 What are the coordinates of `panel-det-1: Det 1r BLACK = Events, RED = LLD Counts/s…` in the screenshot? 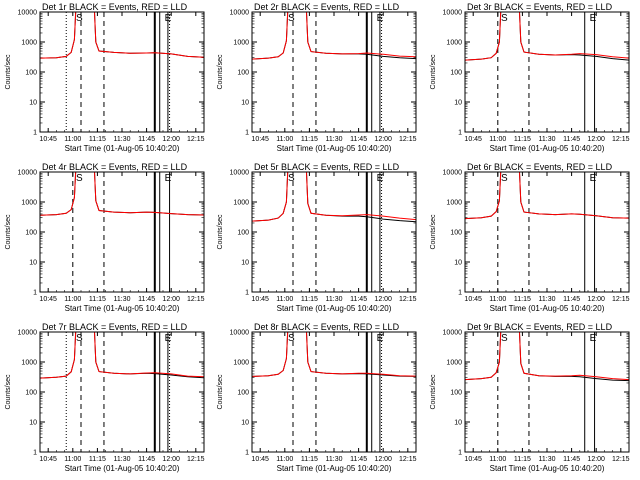 It's located at (105, 77).